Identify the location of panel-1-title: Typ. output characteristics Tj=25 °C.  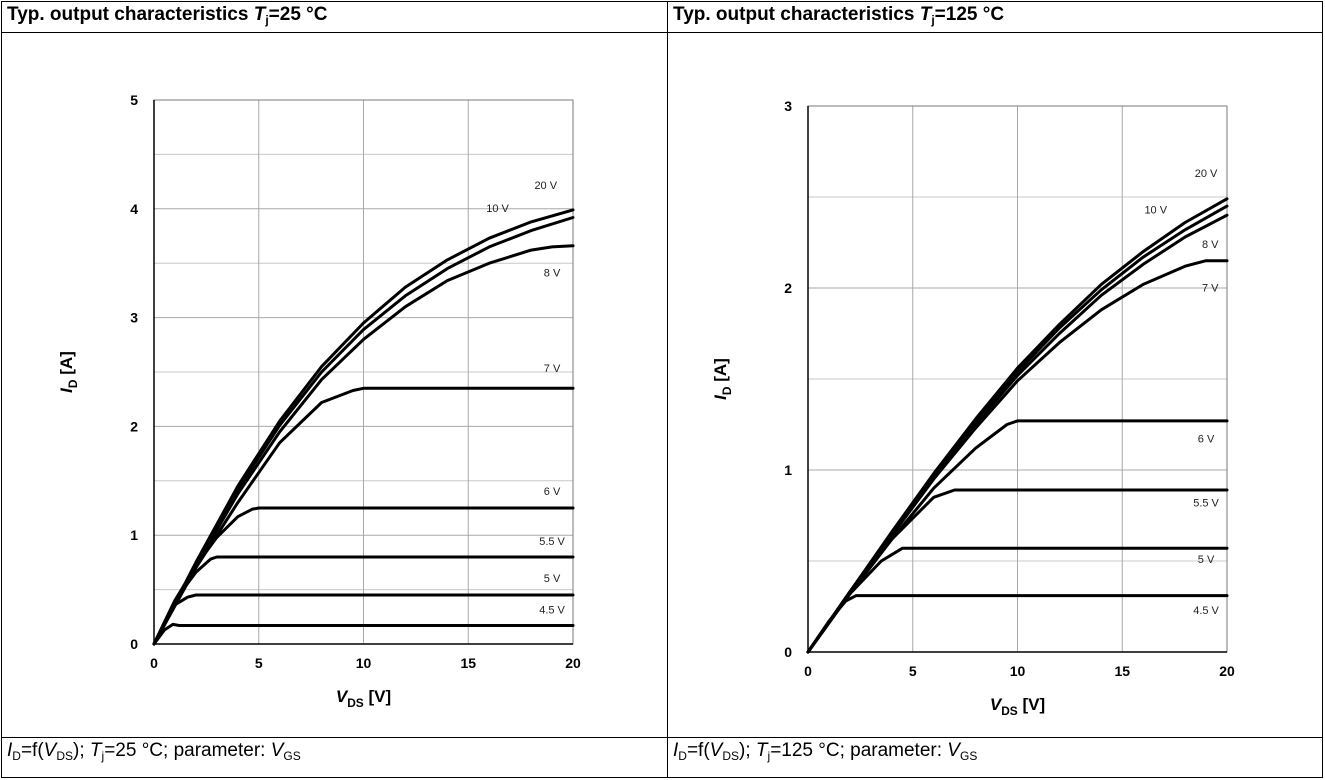
(167, 15).